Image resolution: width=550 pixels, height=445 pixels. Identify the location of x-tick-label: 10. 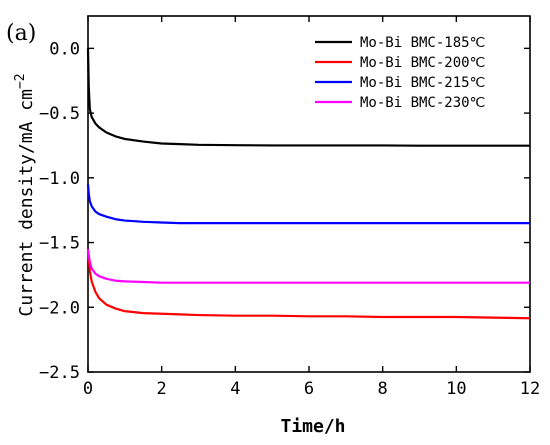
(456, 389).